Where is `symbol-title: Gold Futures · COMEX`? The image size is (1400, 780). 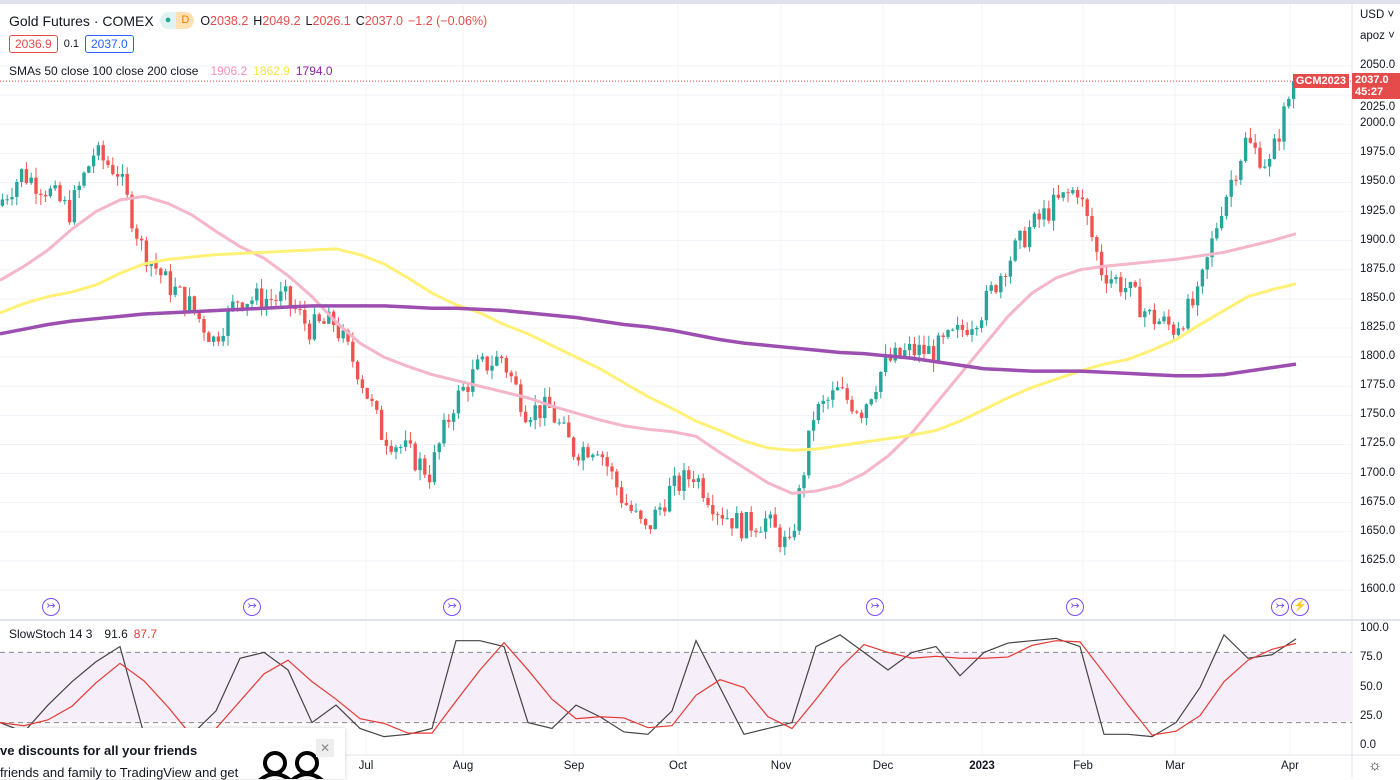 symbol-title: Gold Futures · COMEX is located at coordinates (81, 20).